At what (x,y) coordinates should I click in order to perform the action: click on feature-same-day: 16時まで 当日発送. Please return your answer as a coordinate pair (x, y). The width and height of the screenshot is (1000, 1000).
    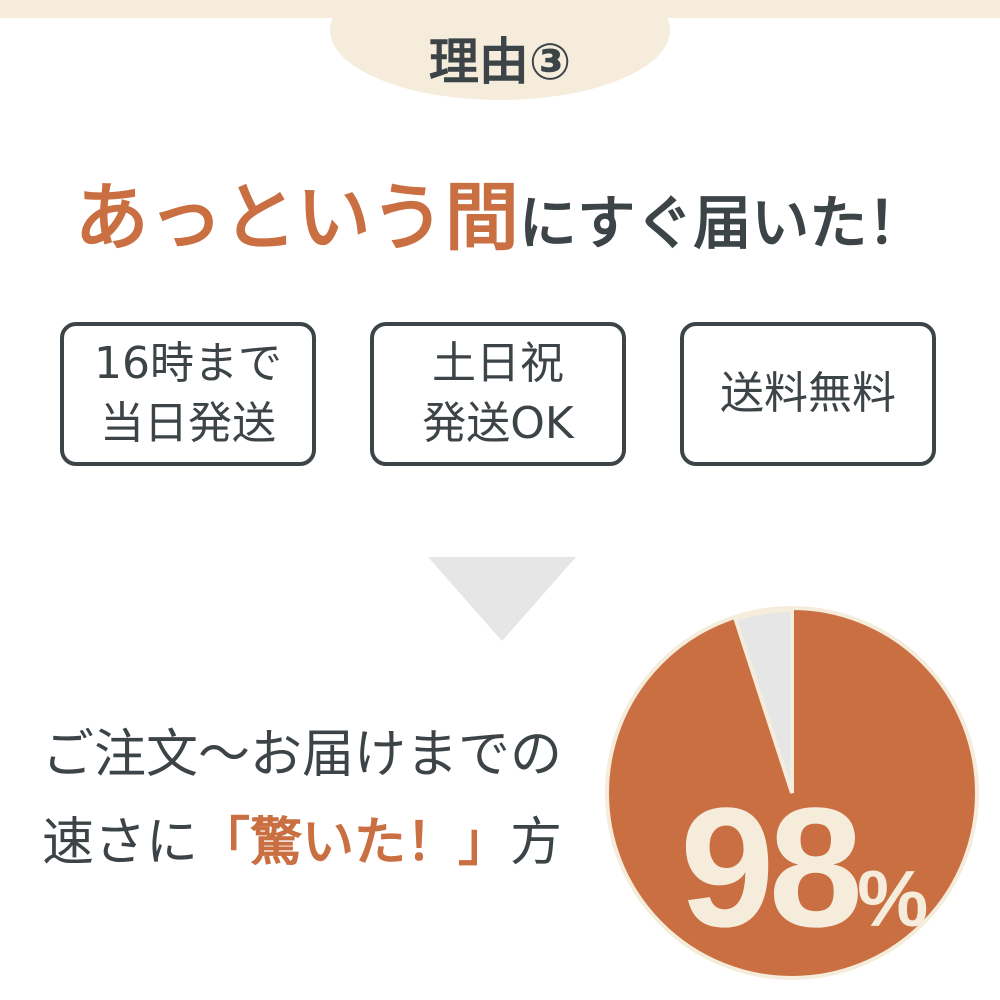
    Looking at the image, I should click on (188, 394).